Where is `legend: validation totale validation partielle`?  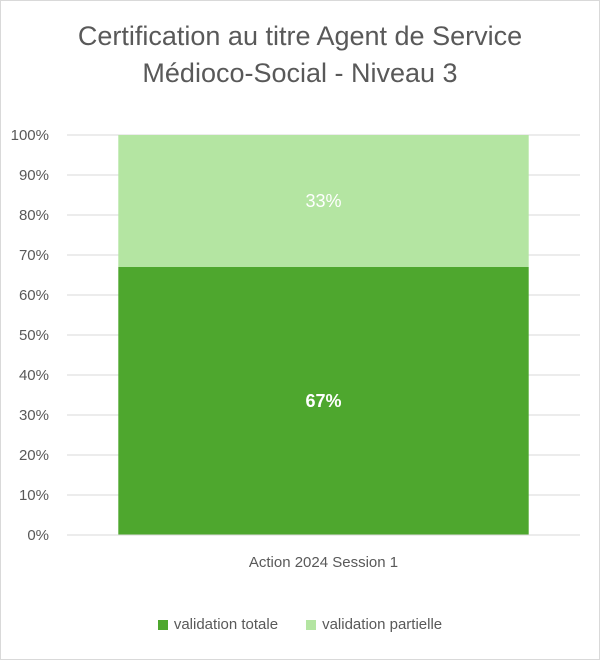 legend: validation totale validation partielle is located at coordinates (300, 624).